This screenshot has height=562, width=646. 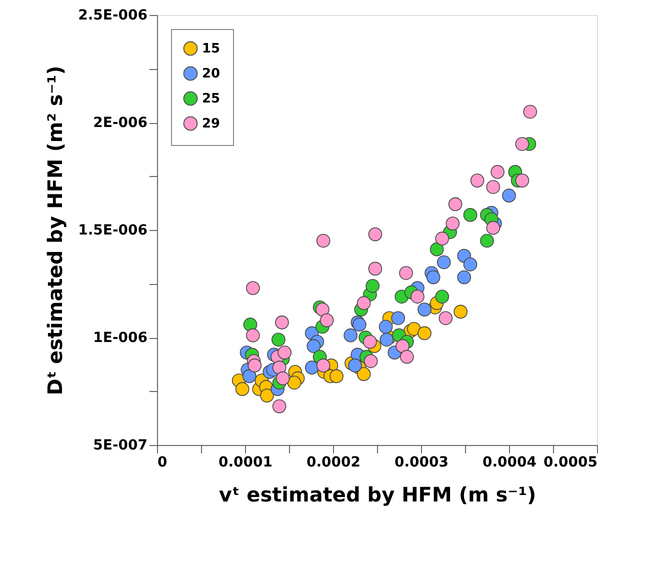 I want to click on y-tick-label: 2E-006, so click(x=120, y=123).